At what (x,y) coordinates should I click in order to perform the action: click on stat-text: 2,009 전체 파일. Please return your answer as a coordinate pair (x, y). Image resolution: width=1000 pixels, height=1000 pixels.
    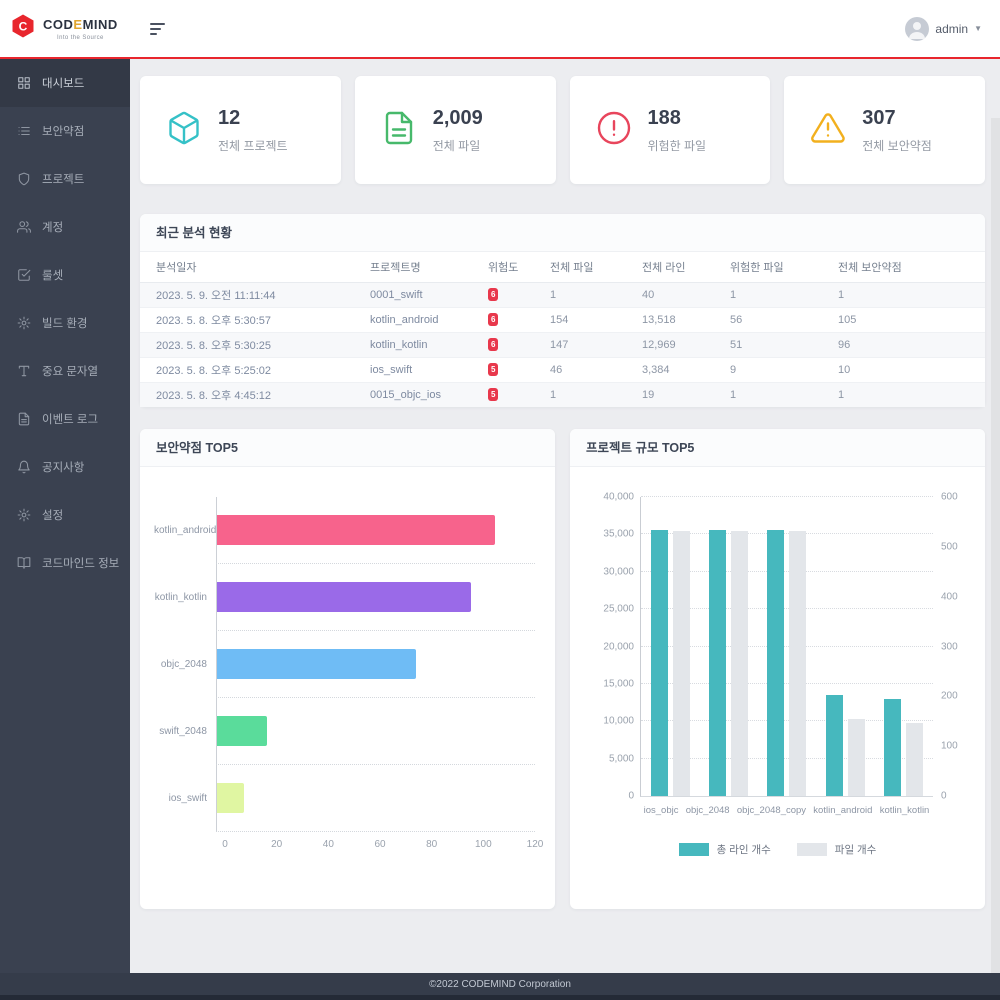
    Looking at the image, I should click on (458, 130).